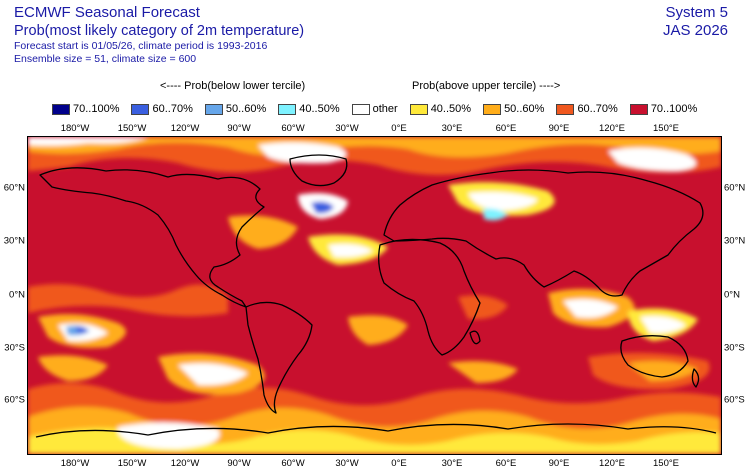 The width and height of the screenshot is (746, 470). Describe the element at coordinates (279, 357) in the screenshot. I see `south-america-outline` at that location.